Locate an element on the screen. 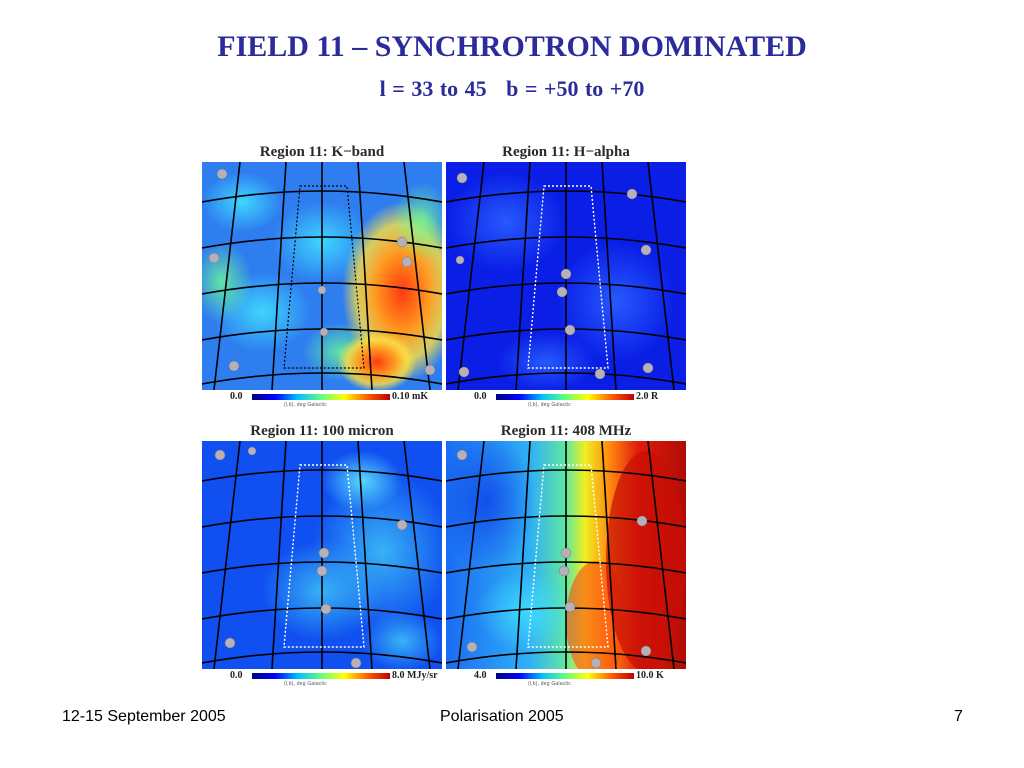  halpha-colorbar: 0.0 2.0 R (l,b), deg Galactic is located at coordinates (566, 401).